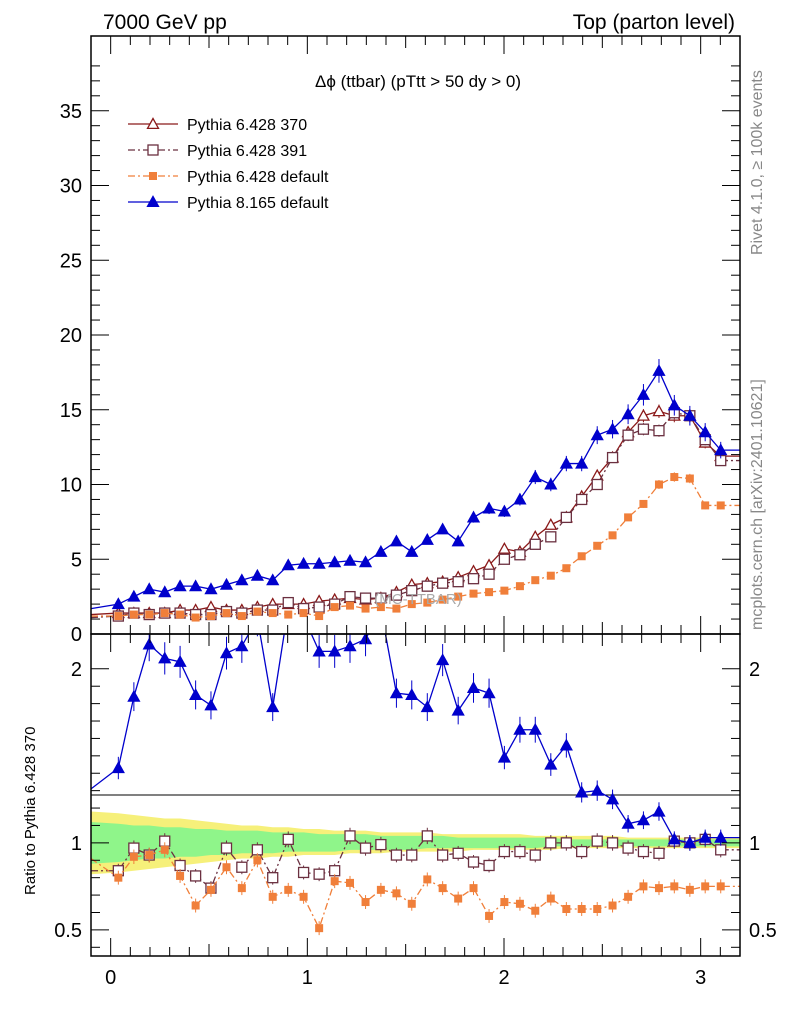  Describe the element at coordinates (418, 81) in the screenshot. I see `chart-title: Δϕ (ttbar) (pTtt > 50 dy > 0)` at that location.